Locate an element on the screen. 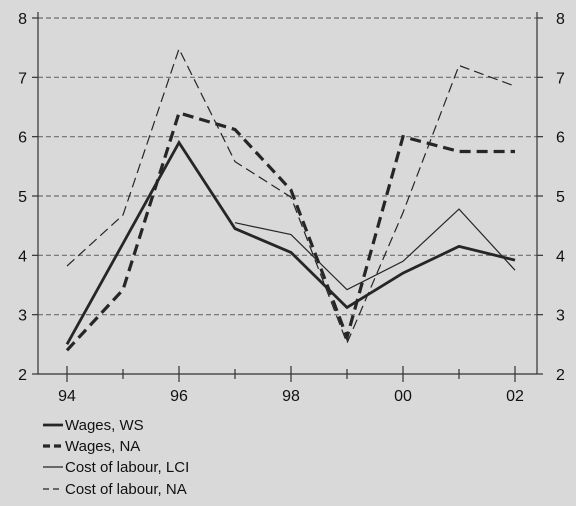  x-tick-label: 02 is located at coordinates (515, 396).